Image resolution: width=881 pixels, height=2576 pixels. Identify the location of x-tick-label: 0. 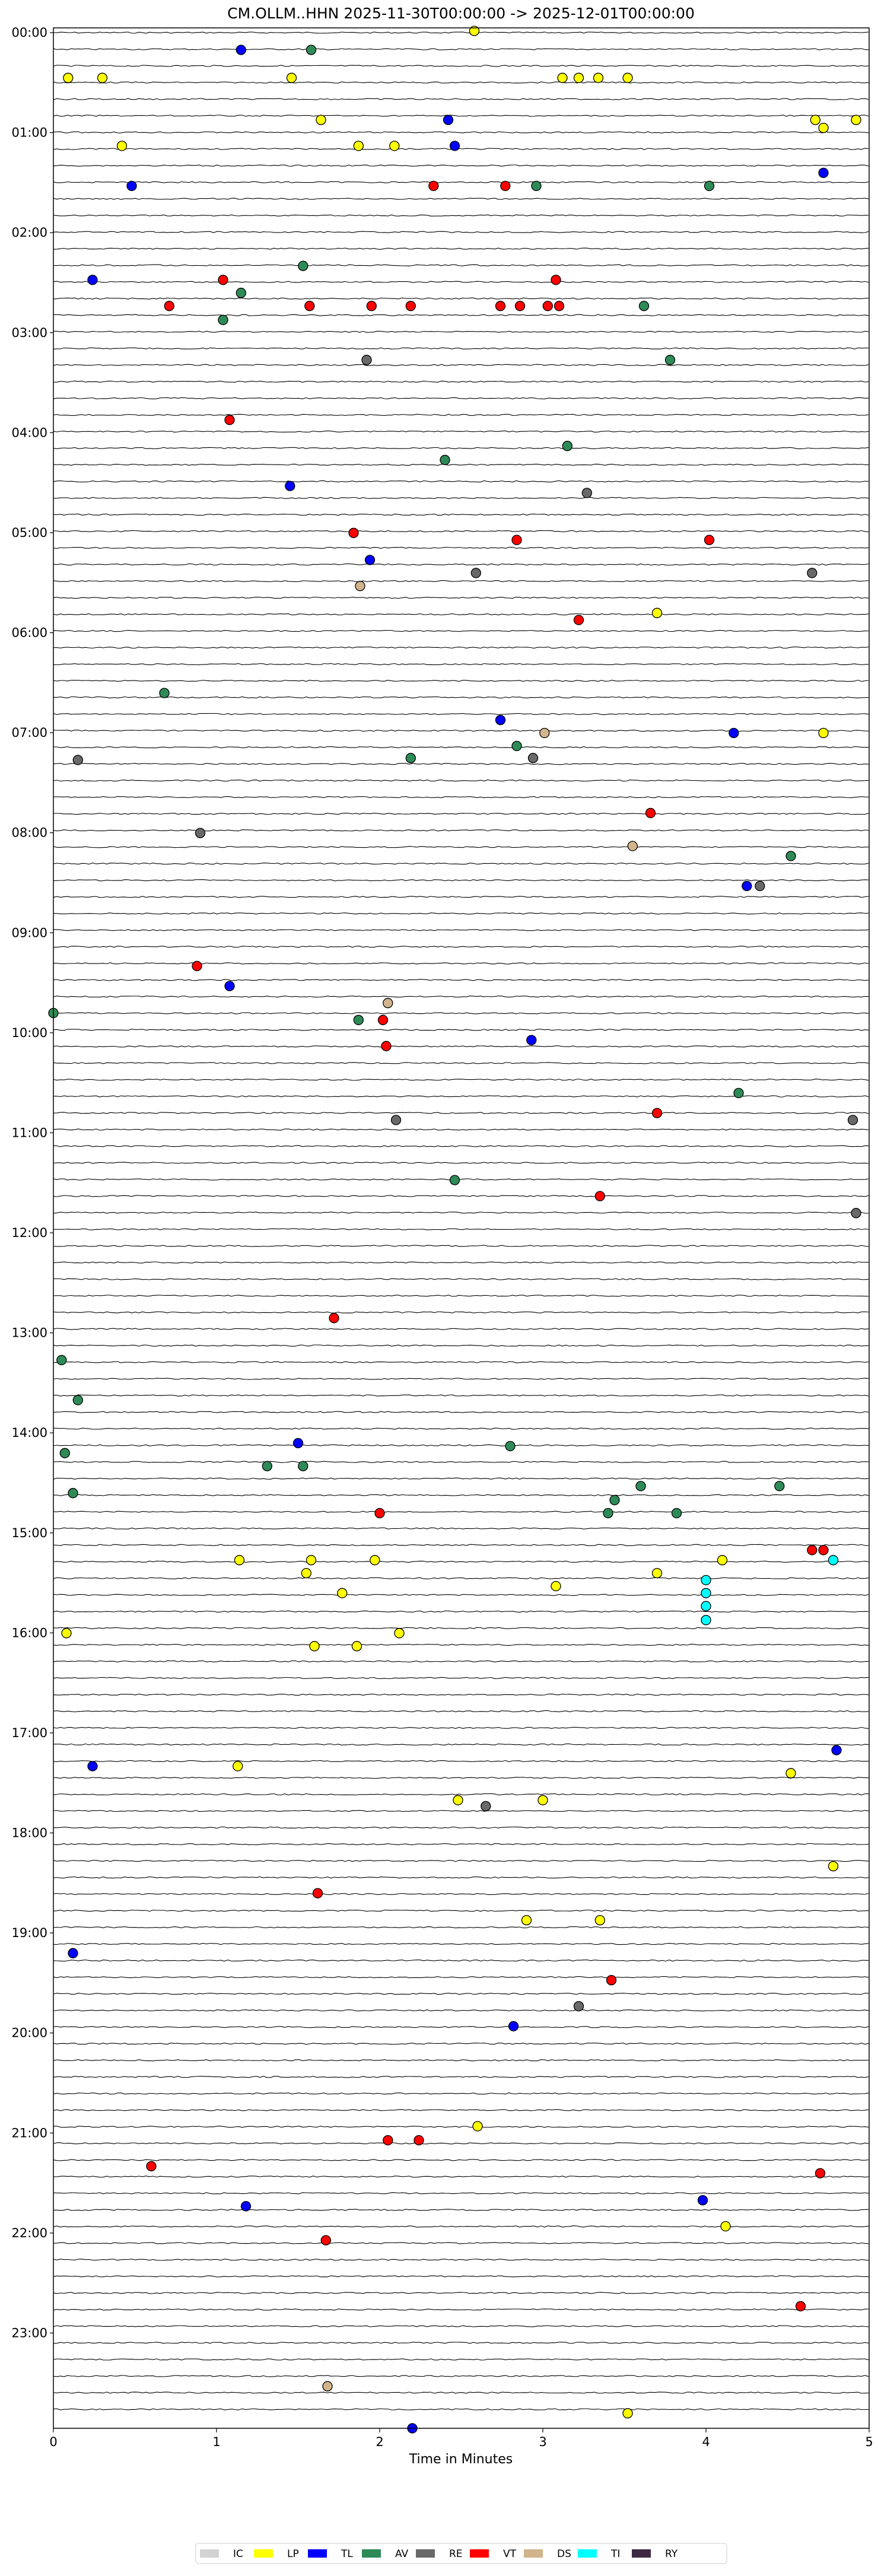
(53, 2442).